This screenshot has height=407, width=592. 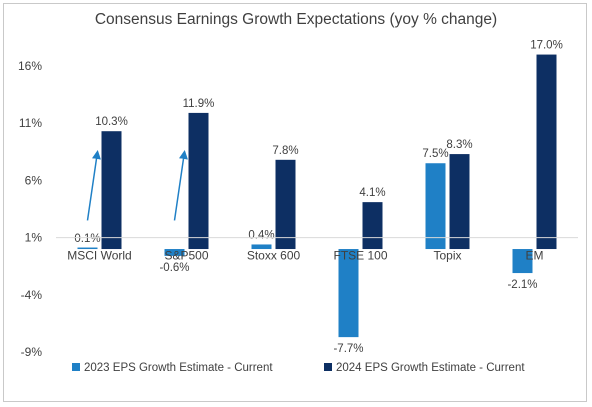 I want to click on data-label: 10.3%, so click(x=111, y=122).